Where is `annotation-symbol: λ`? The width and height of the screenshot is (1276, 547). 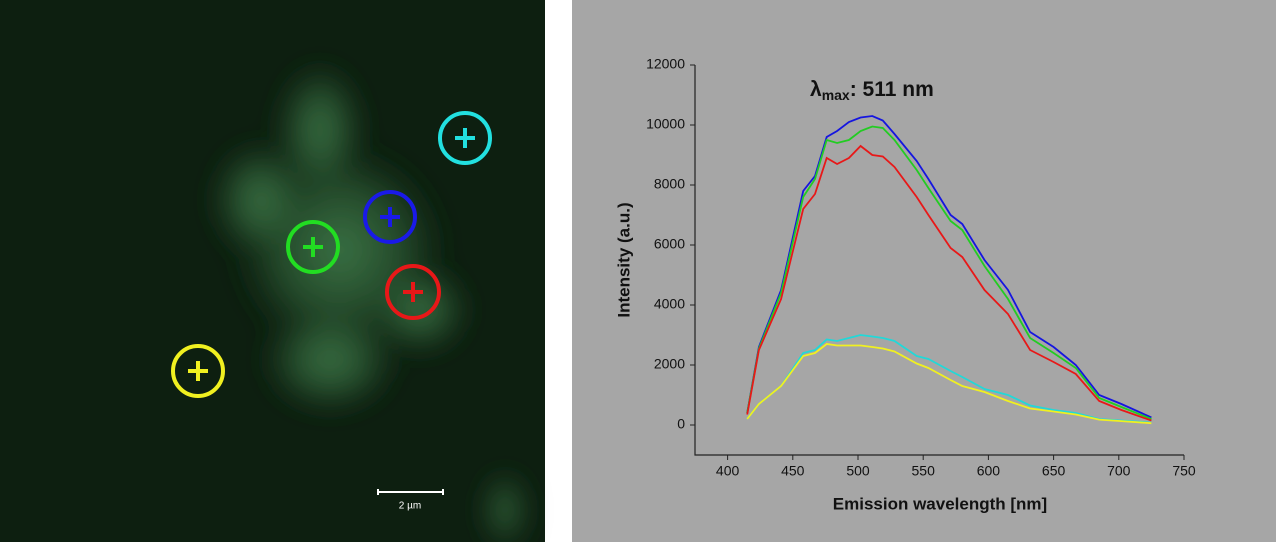 annotation-symbol: λ is located at coordinates (816, 89).